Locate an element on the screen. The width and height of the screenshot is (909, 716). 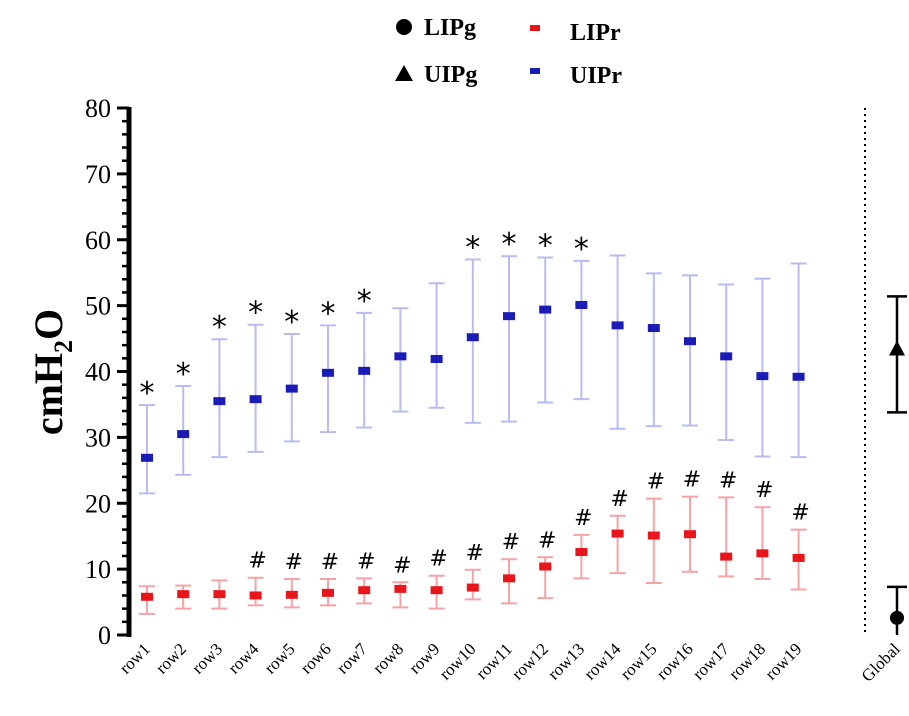
y-tick-label: 40 is located at coordinates (98, 372).